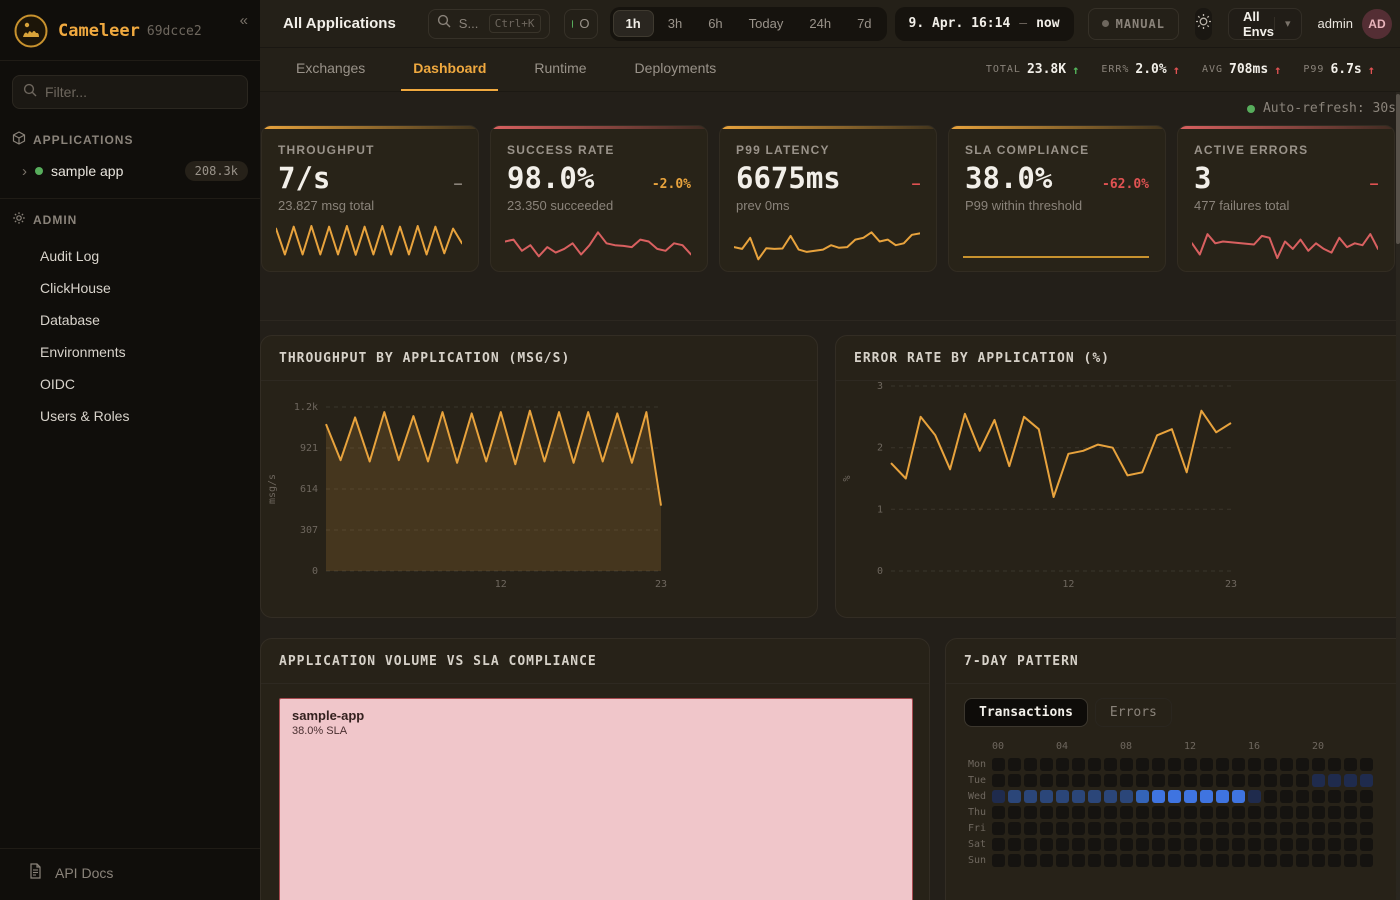 Image resolution: width=1400 pixels, height=900 pixels. What do you see at coordinates (450, 69) in the screenshot?
I see `tab-dashboard: Dashboard` at bounding box center [450, 69].